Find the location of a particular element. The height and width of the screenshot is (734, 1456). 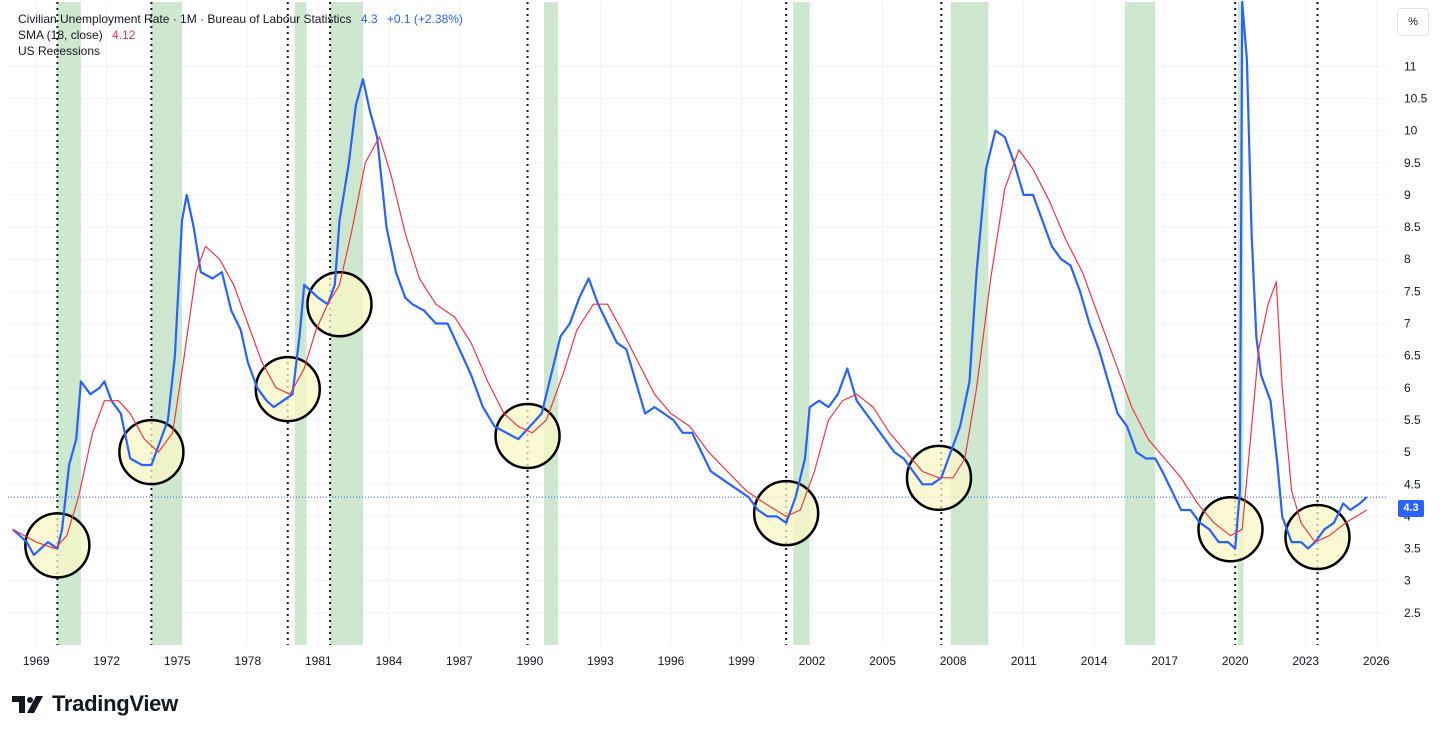

x-tick-label: 1999 is located at coordinates (741, 661).